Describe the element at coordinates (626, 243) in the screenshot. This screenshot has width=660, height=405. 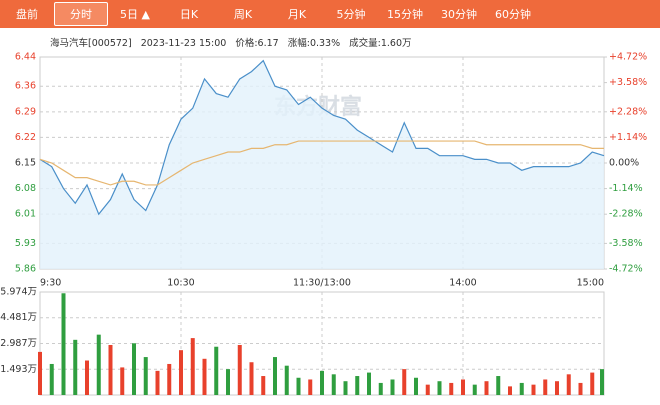
I see `y2-tick-label: -3.58%` at that location.